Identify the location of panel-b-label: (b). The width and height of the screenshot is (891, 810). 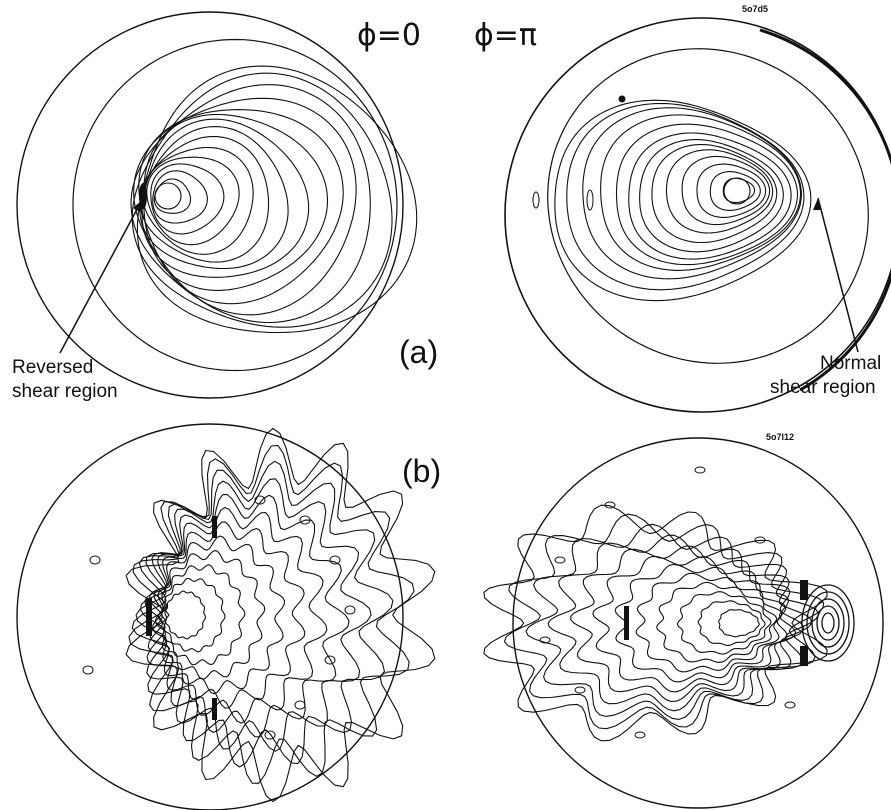
(421, 471).